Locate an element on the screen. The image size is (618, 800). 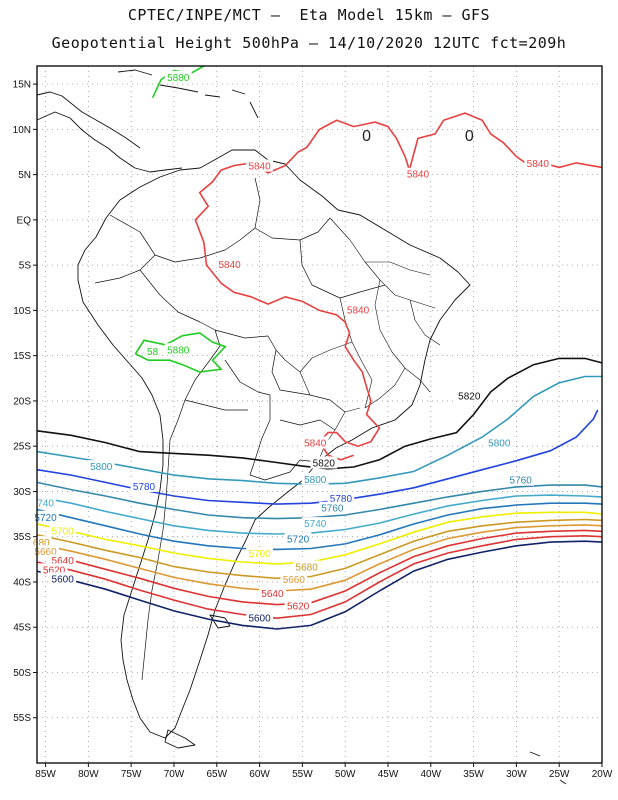
contour-label-5880: 5880 is located at coordinates (178, 350).